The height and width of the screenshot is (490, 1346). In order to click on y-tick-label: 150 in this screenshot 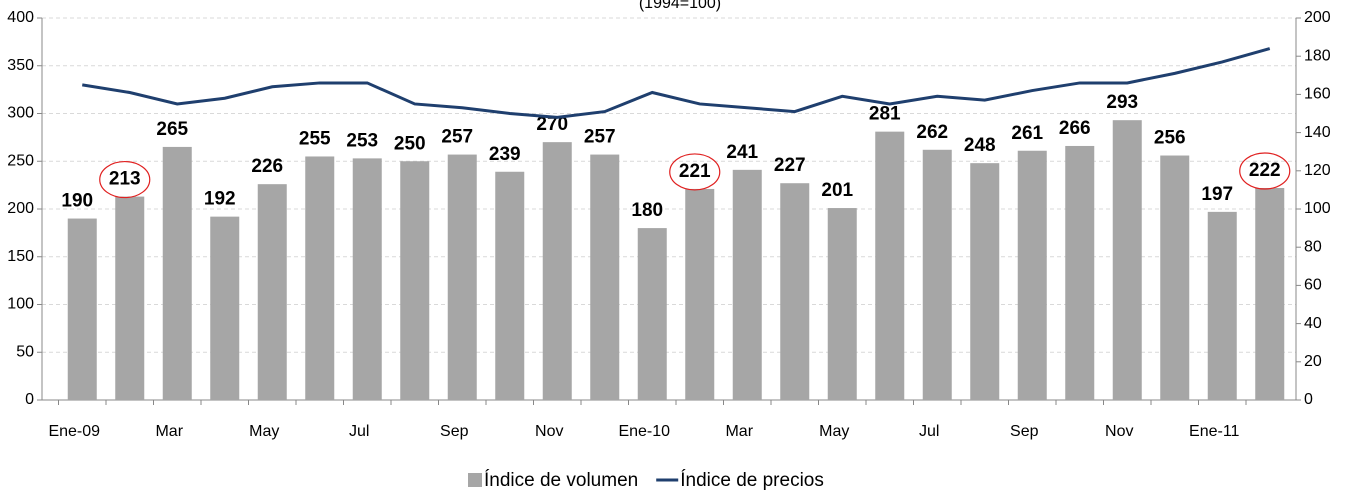, I will do `click(20, 256)`.